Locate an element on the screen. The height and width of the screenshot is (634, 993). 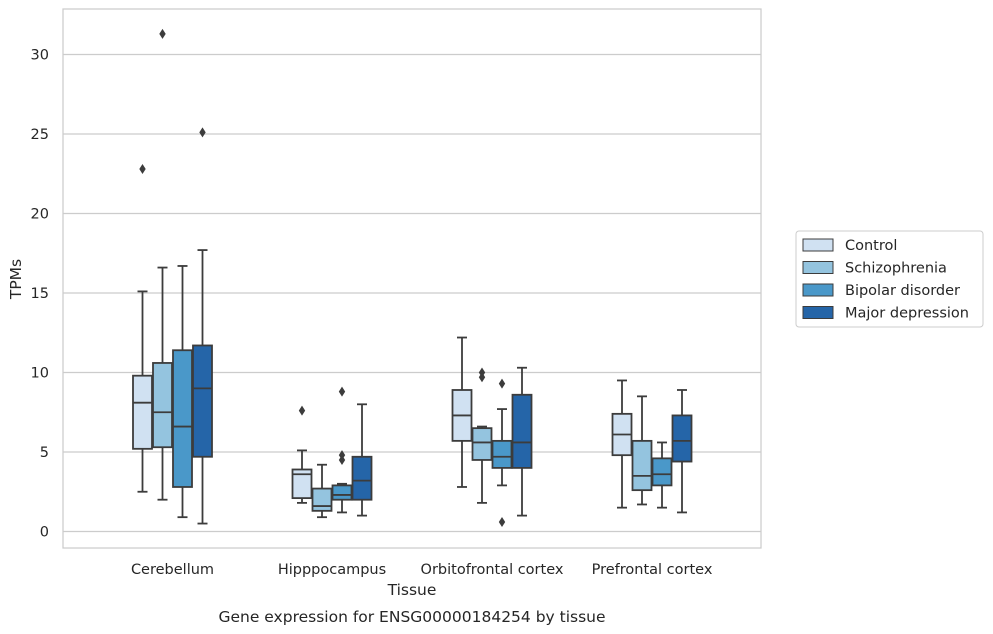
x-tick-label: Cerebellum is located at coordinates (172, 570).